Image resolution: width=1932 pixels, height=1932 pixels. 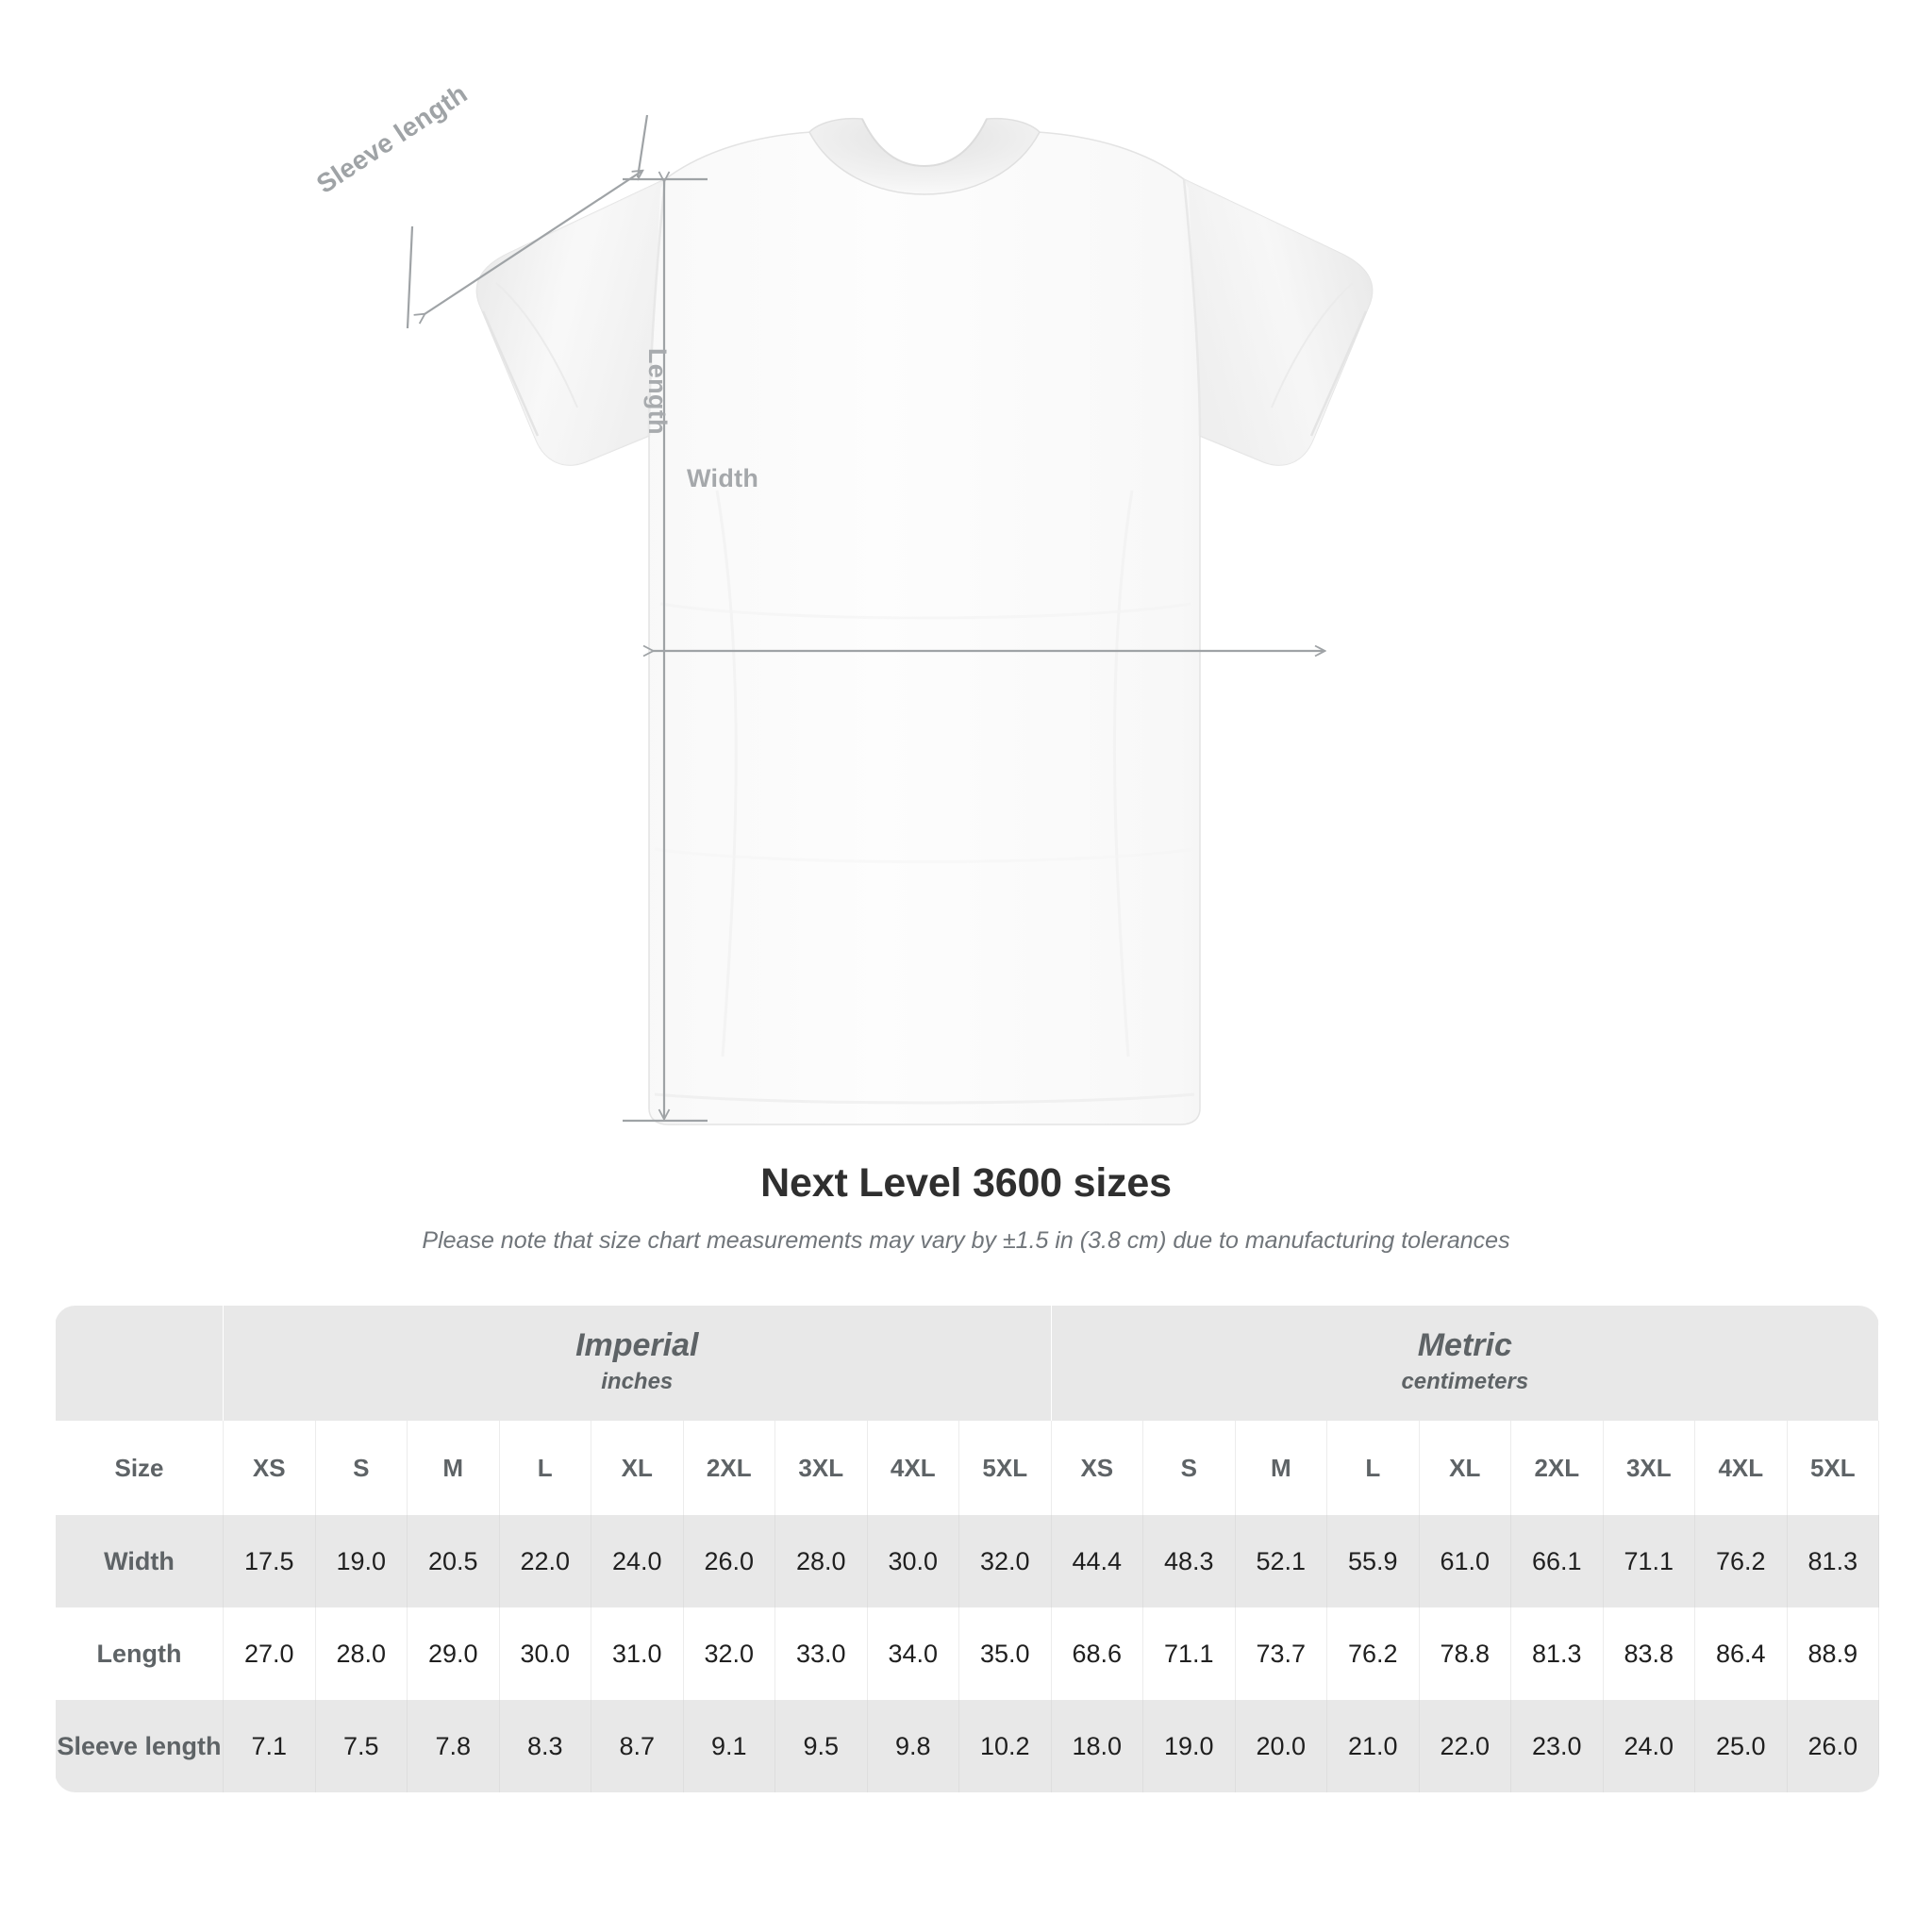 I want to click on size-header-13: XL, so click(x=1465, y=1468).